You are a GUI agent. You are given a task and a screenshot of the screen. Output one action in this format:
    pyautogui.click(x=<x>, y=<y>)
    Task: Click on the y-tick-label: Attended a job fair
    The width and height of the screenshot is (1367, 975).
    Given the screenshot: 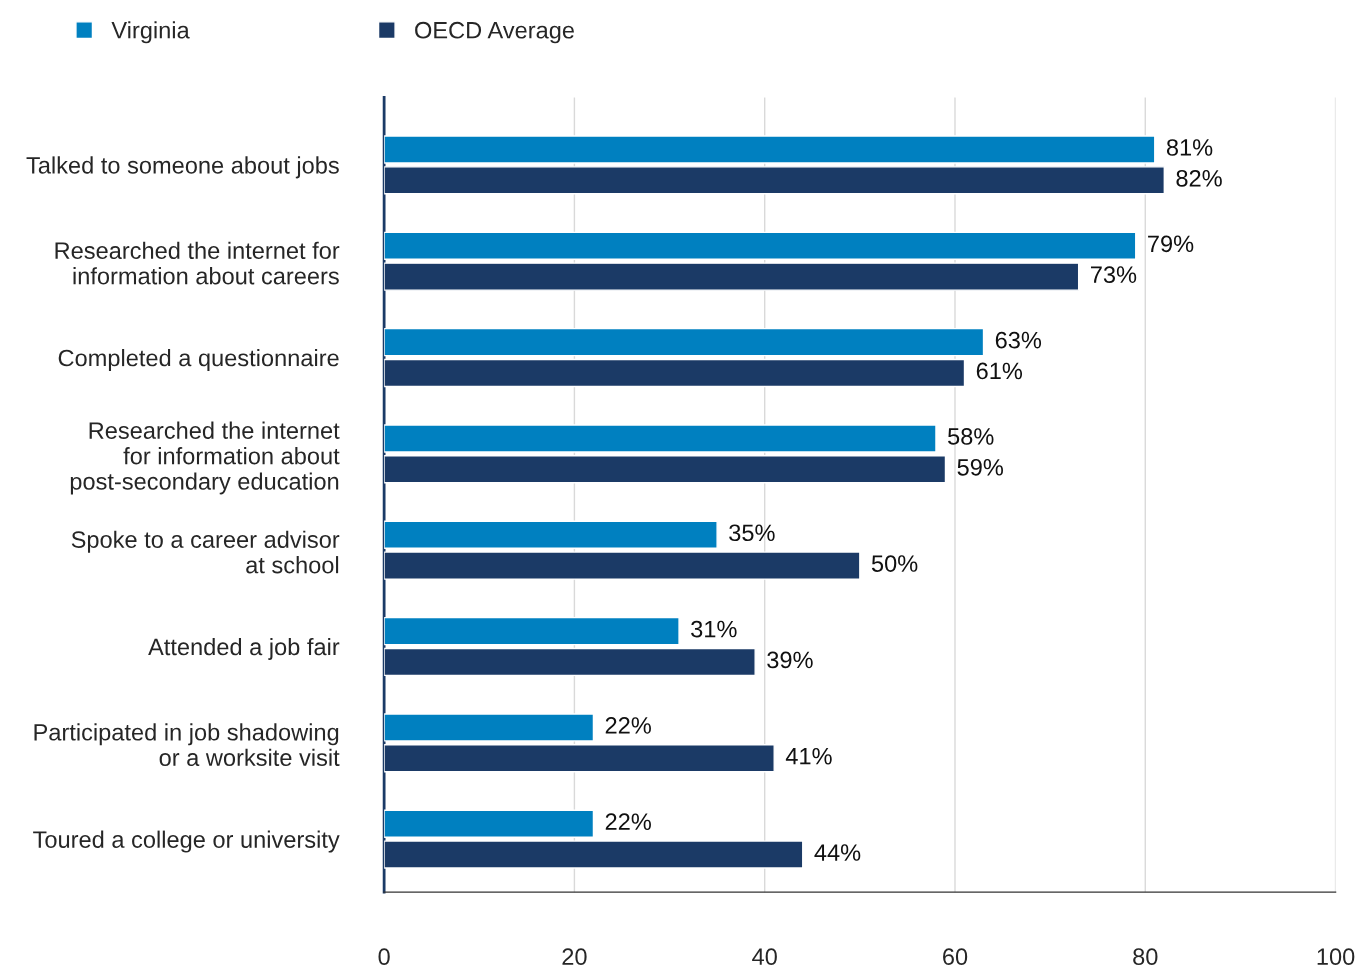 What is the action you would take?
    pyautogui.click(x=244, y=648)
    